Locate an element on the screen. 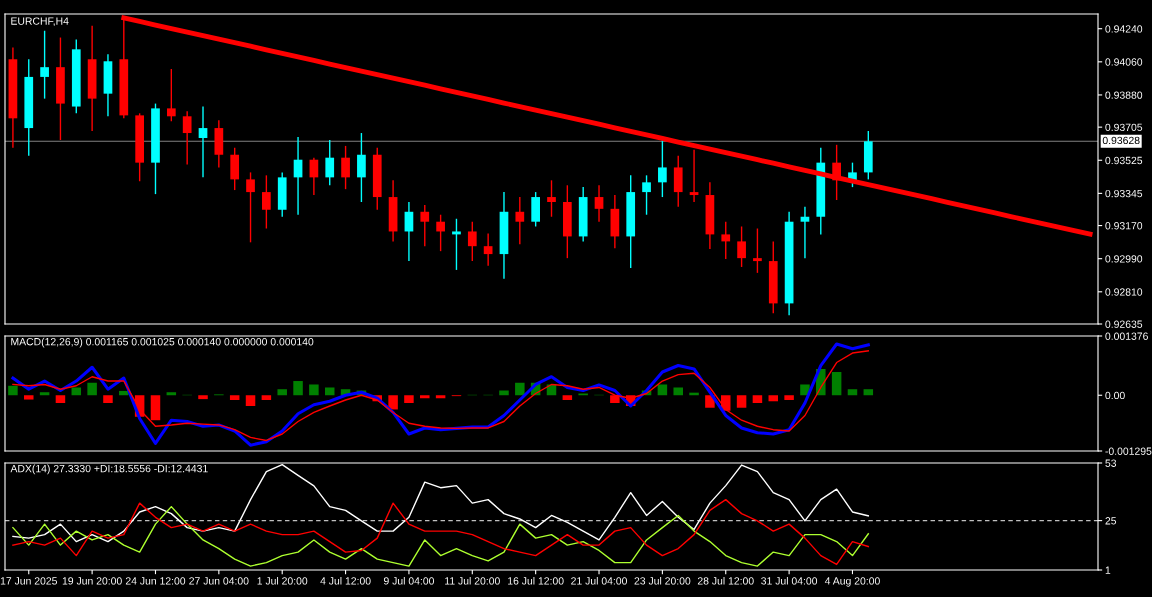  x-tick-label: 23 Jul 20:00 is located at coordinates (662, 580).